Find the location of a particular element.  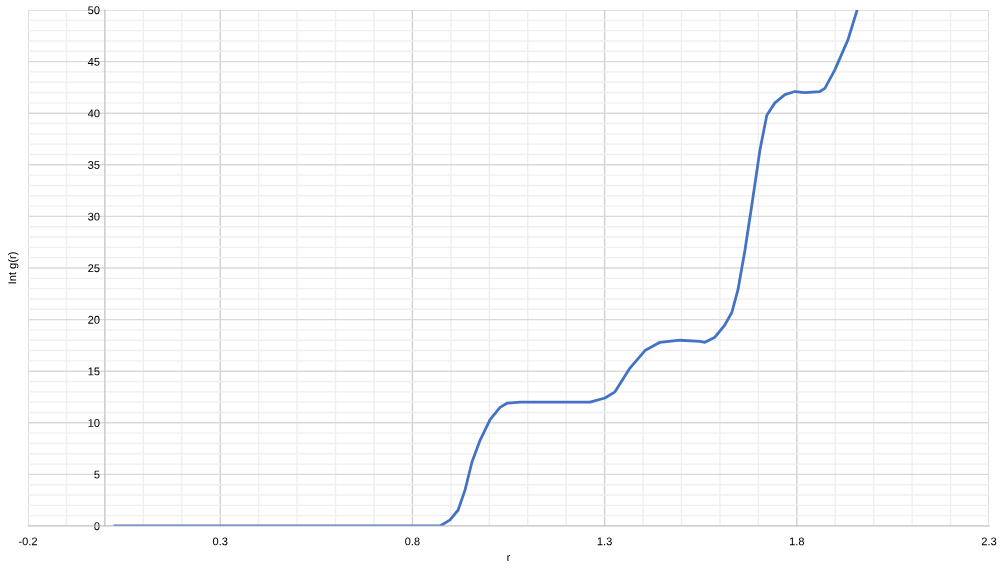

x-tick-label: 1.8 is located at coordinates (797, 541).